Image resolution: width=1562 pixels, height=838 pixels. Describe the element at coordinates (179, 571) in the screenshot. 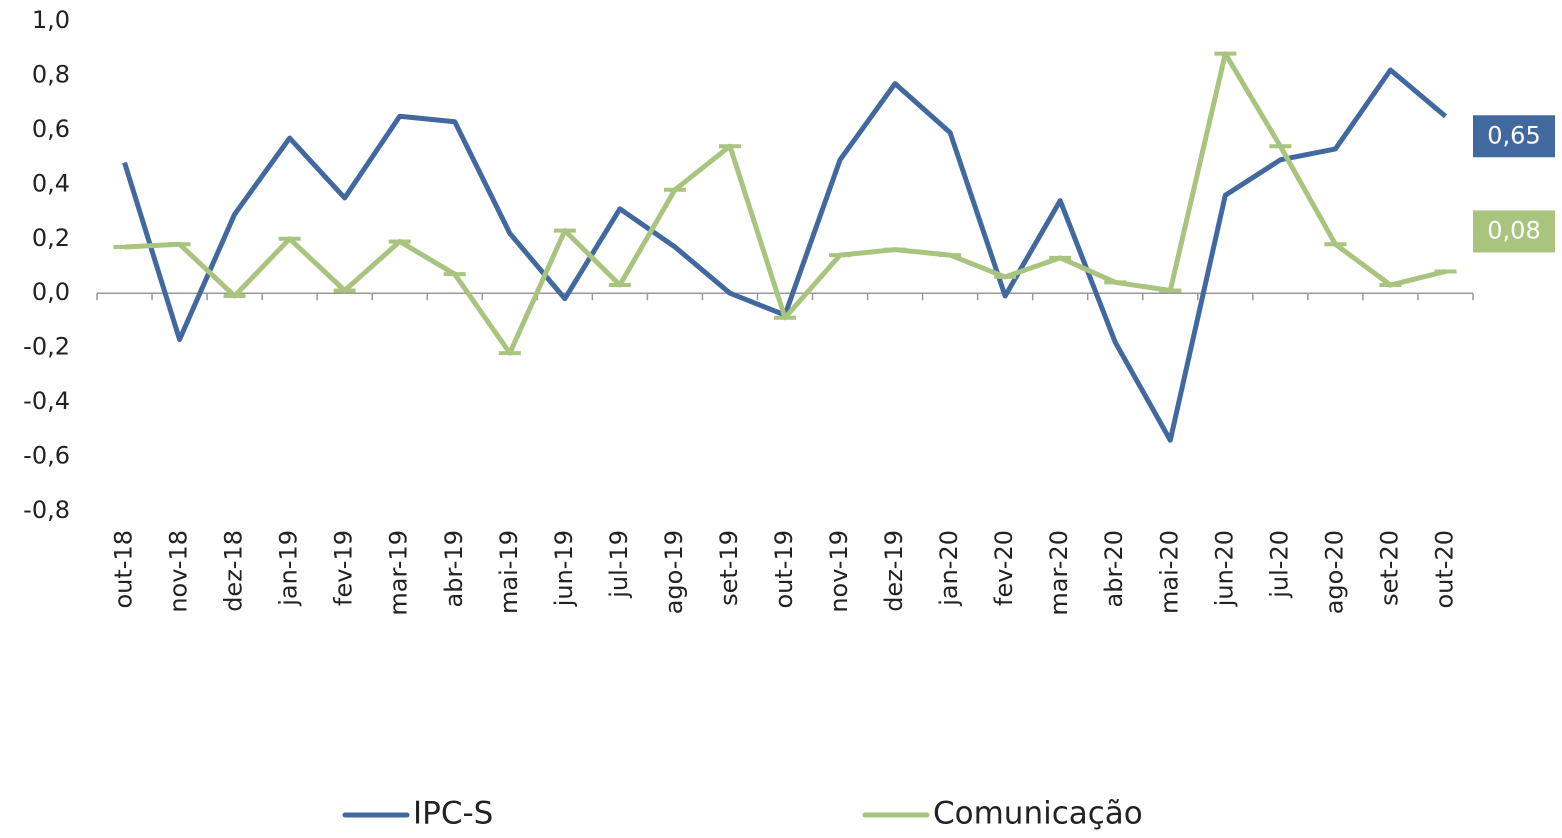

I see `x-tick-label: nov-18` at that location.